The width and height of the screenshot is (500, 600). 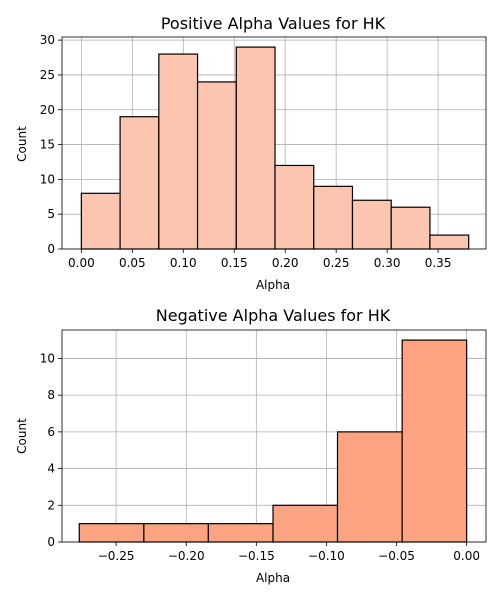 I want to click on chart-title: Negative Alpha Values for HK, so click(x=273, y=315).